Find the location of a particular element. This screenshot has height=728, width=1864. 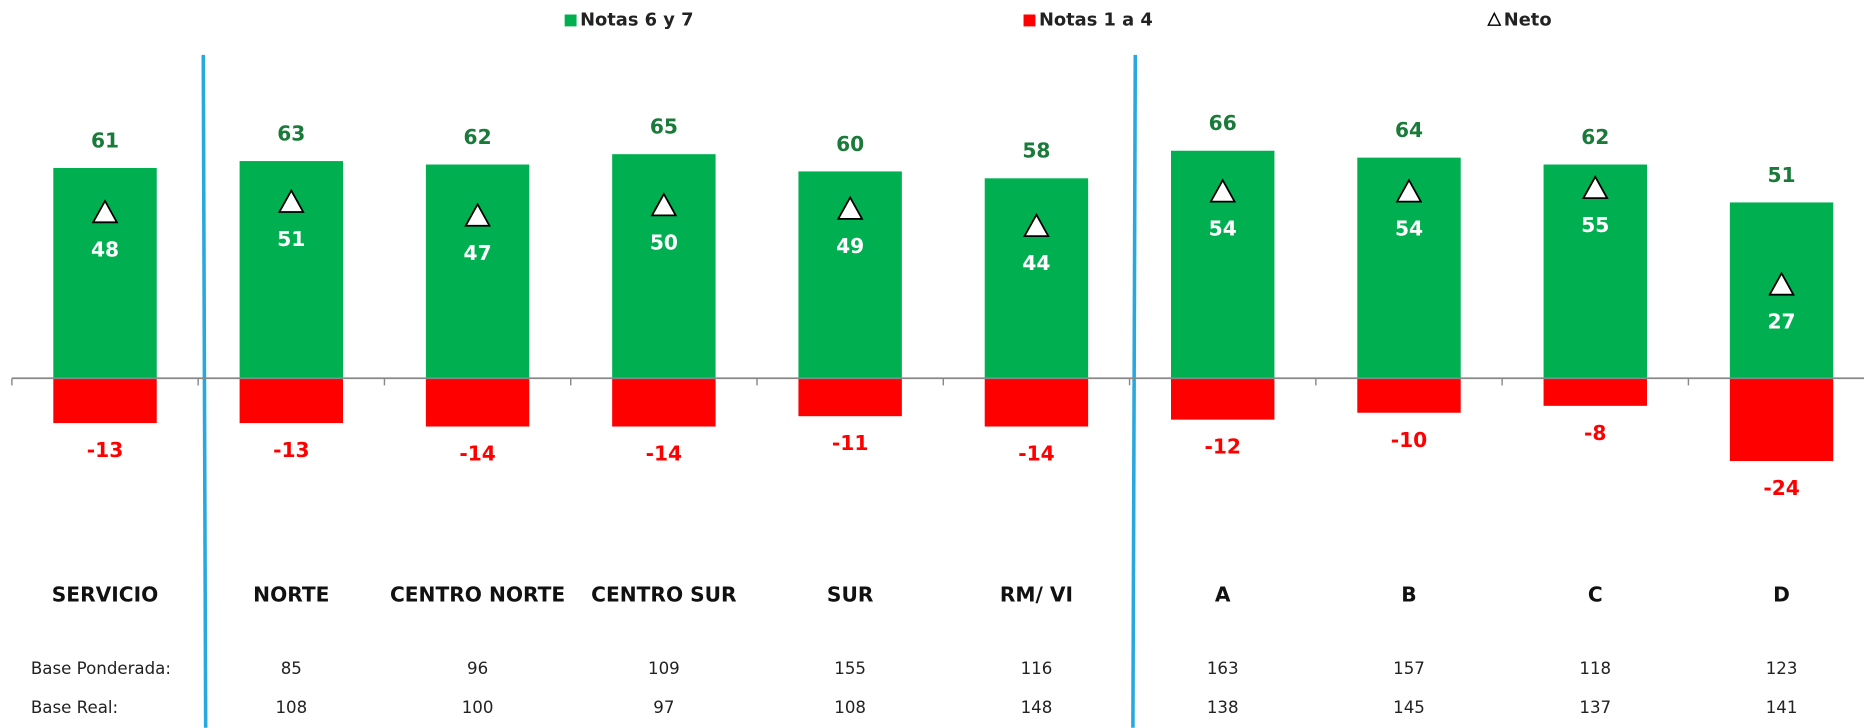

table-cell: 138 is located at coordinates (1223, 707).